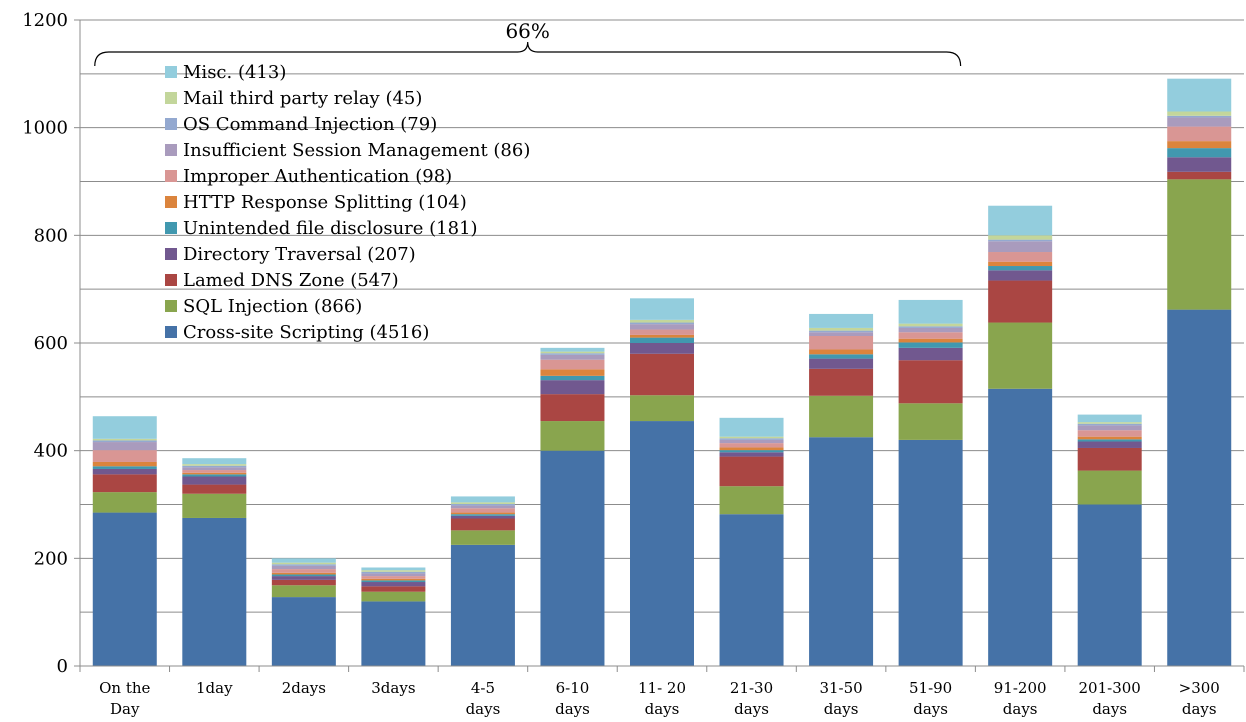 The height and width of the screenshot is (722, 1246). What do you see at coordinates (1199, 698) in the screenshot?
I see `x-tick-label: >300 days` at bounding box center [1199, 698].